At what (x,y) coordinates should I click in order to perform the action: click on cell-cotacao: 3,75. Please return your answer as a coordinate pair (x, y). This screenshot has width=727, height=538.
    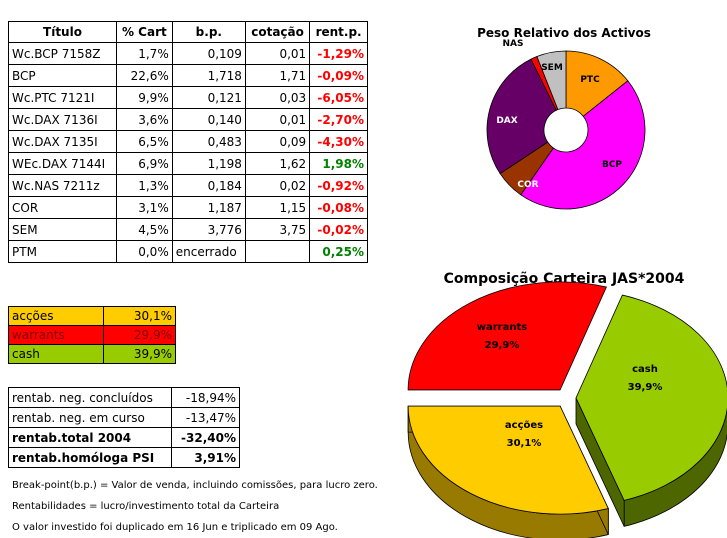
    Looking at the image, I should click on (277, 229).